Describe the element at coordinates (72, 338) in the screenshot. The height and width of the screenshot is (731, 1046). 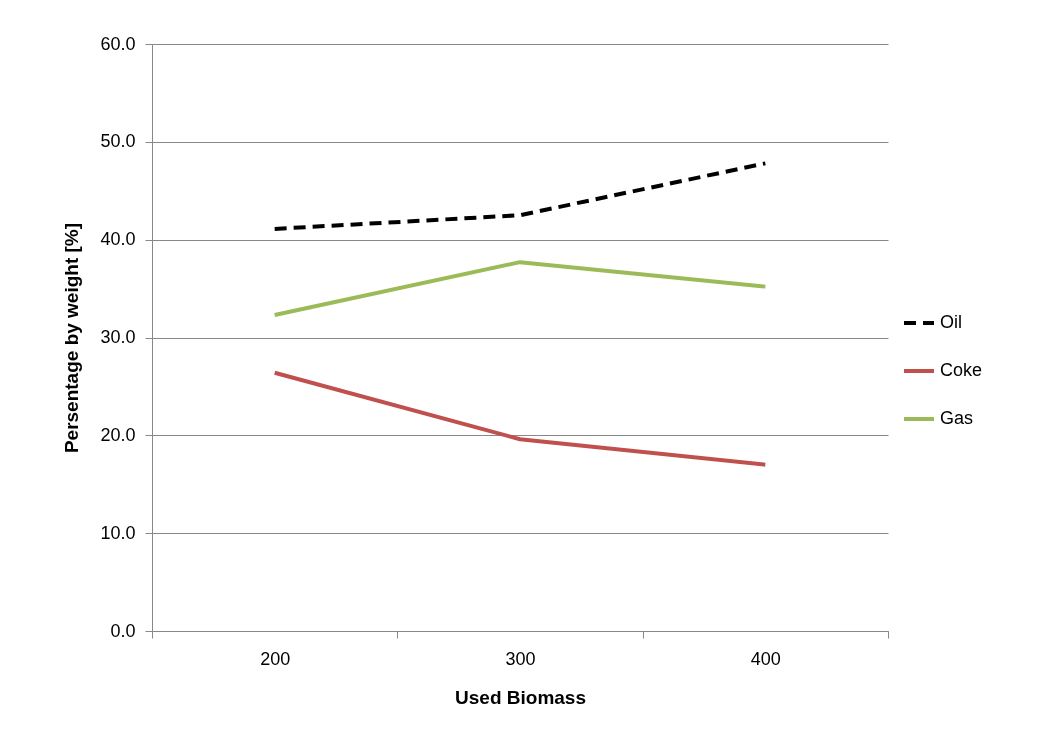
I see `y-axis-title: Persentage by weight [%]` at that location.